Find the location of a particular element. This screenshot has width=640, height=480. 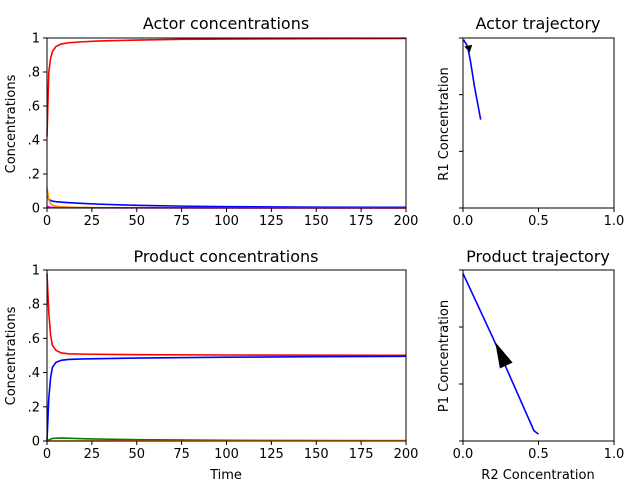

x-axis-label: R2 Concentration is located at coordinates (537, 474).